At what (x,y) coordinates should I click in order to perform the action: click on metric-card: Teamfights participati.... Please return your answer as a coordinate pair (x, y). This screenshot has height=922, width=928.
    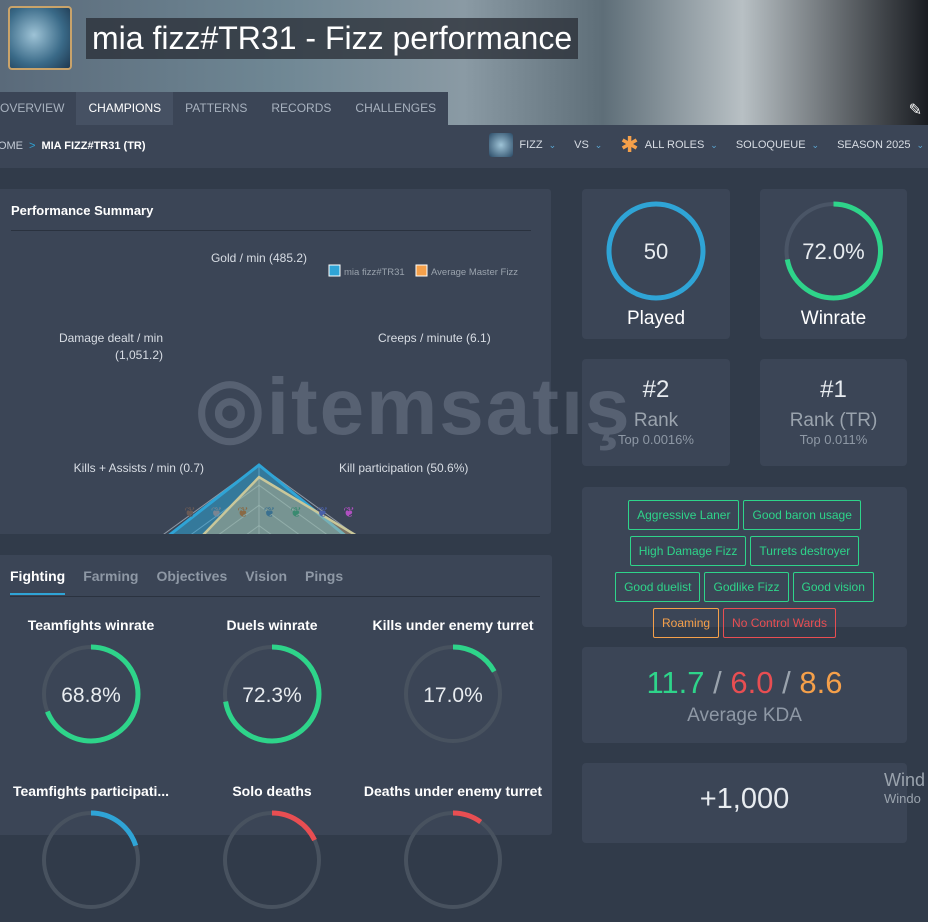
    Looking at the image, I should click on (91, 852).